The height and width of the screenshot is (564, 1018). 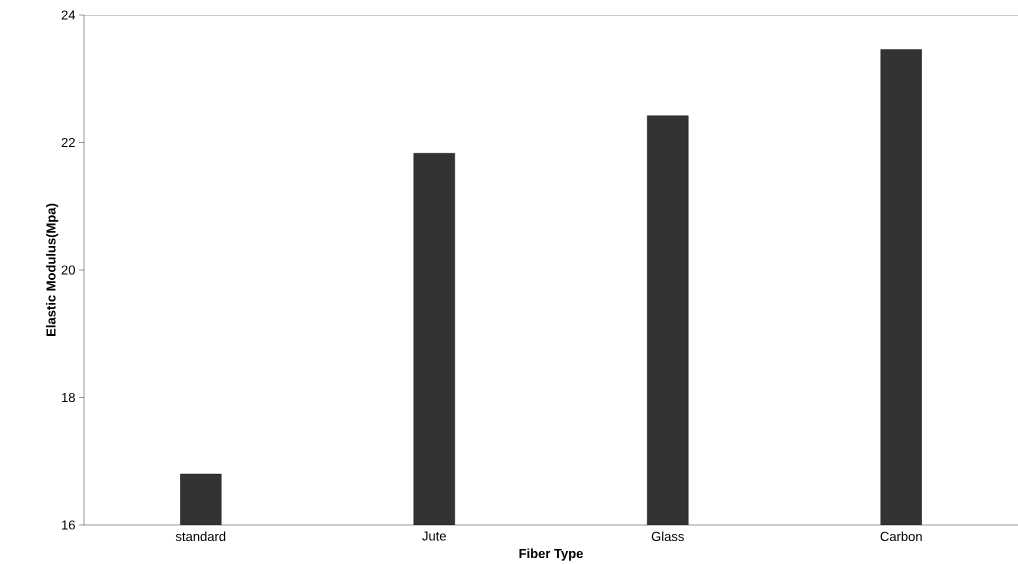 What do you see at coordinates (68, 142) in the screenshot?
I see `y-tick-label: 22` at bounding box center [68, 142].